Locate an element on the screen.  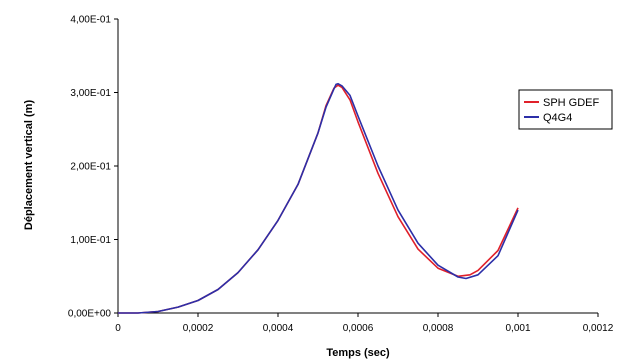
x-tick-label: 0 is located at coordinates (118, 328).